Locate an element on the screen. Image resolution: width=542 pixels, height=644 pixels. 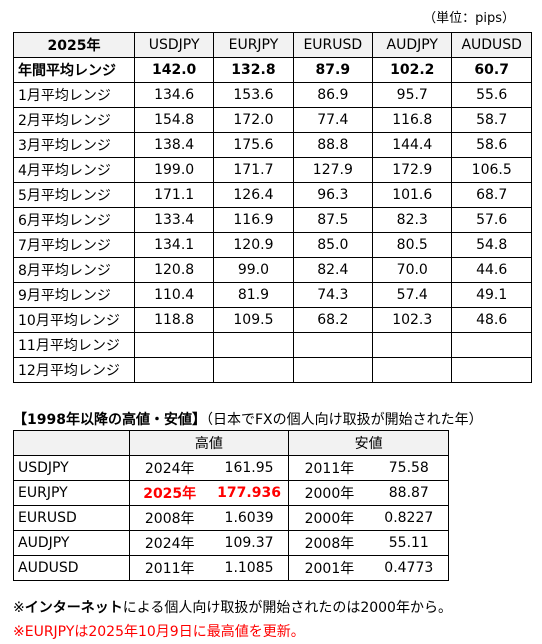
row-label: 4月平均レンジ is located at coordinates (74, 170).